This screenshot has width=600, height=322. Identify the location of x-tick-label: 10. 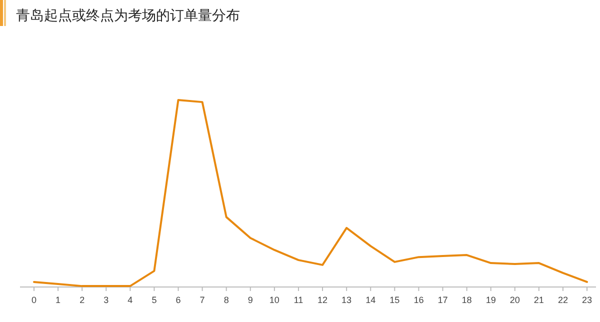
(274, 300).